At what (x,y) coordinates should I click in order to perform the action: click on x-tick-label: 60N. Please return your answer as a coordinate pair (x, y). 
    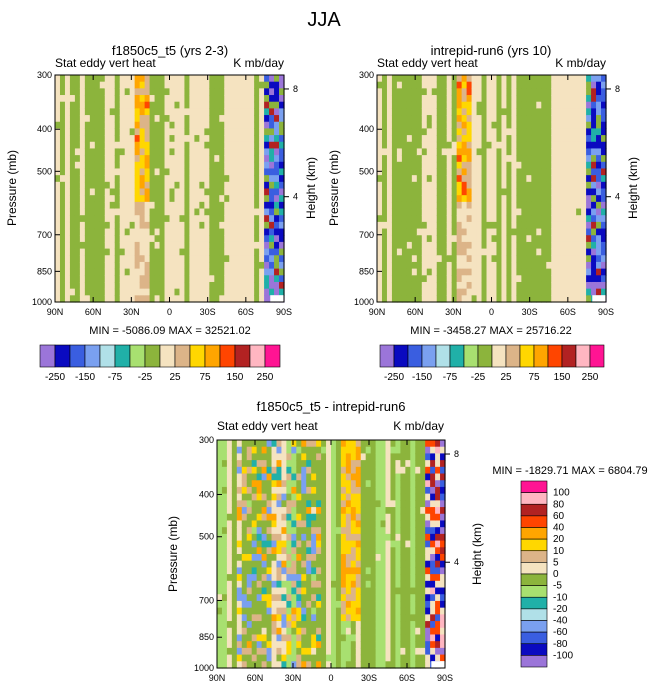
    Looking at the image, I should click on (255, 678).